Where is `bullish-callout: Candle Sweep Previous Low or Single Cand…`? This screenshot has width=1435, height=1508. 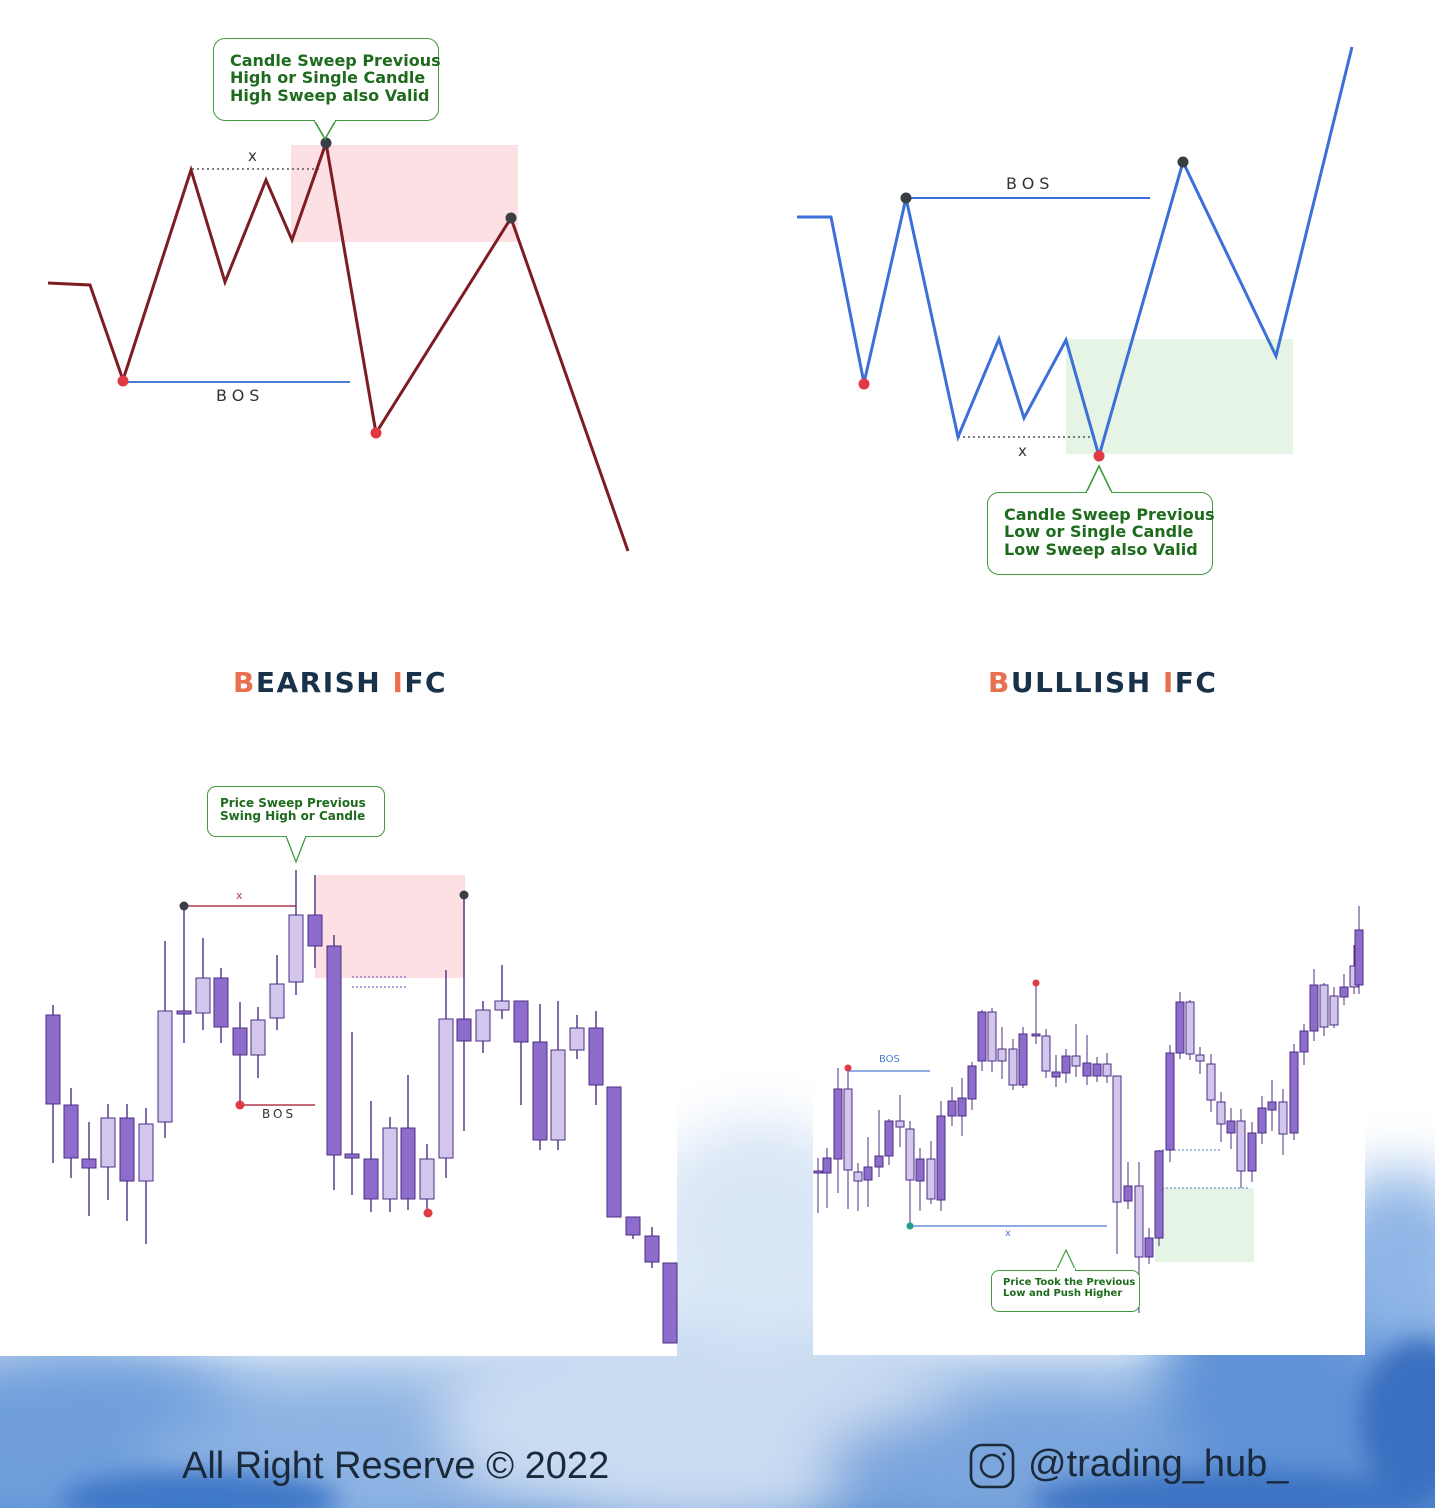 bullish-callout: Candle Sweep Previous Low or Single Cand… is located at coordinates (1101, 533).